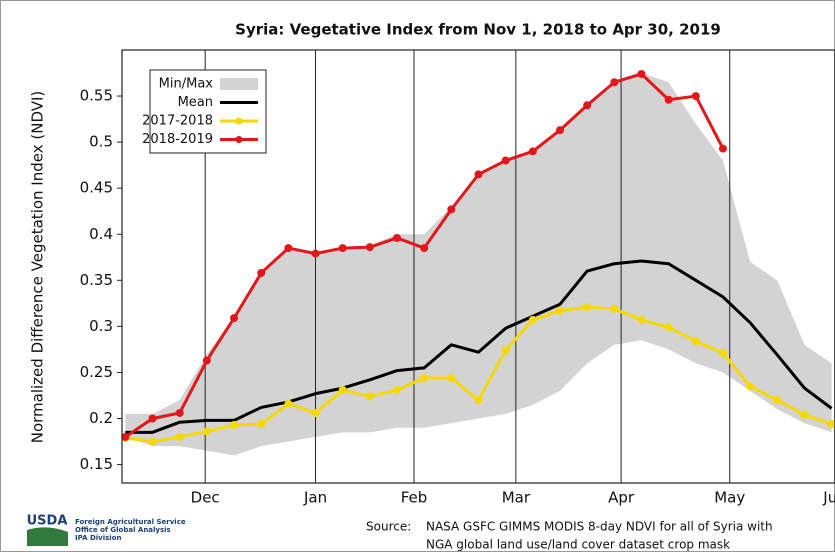  I want to click on y-tick-label: 0.45, so click(96, 188).